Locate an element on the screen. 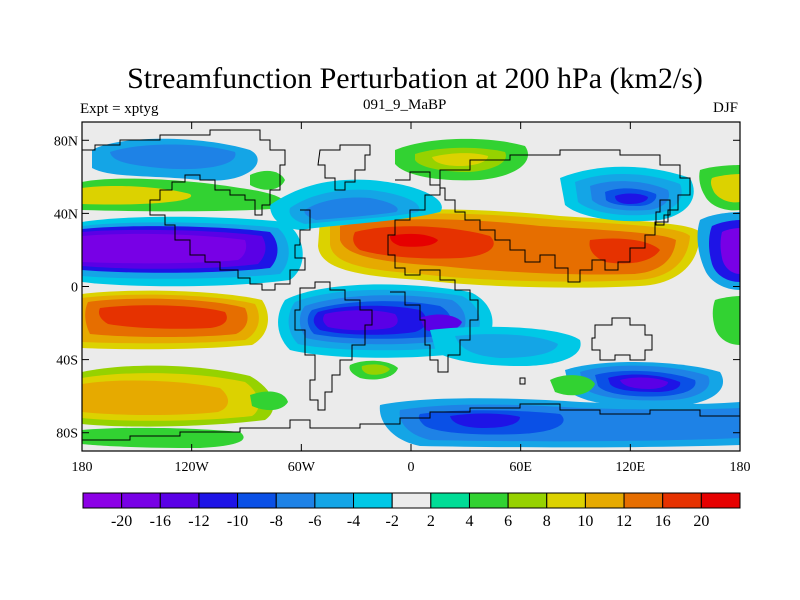 The width and height of the screenshot is (800, 600). coastline-greenland is located at coordinates (344, 167).